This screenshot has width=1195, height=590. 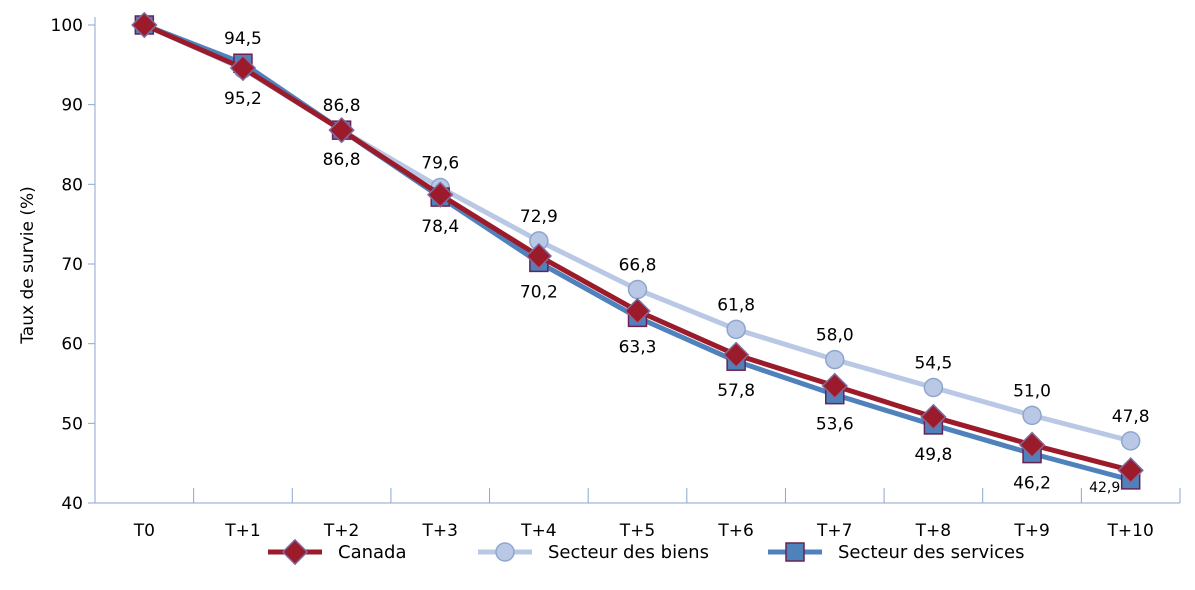 I want to click on x-tick-label: T+3, so click(x=440, y=531).